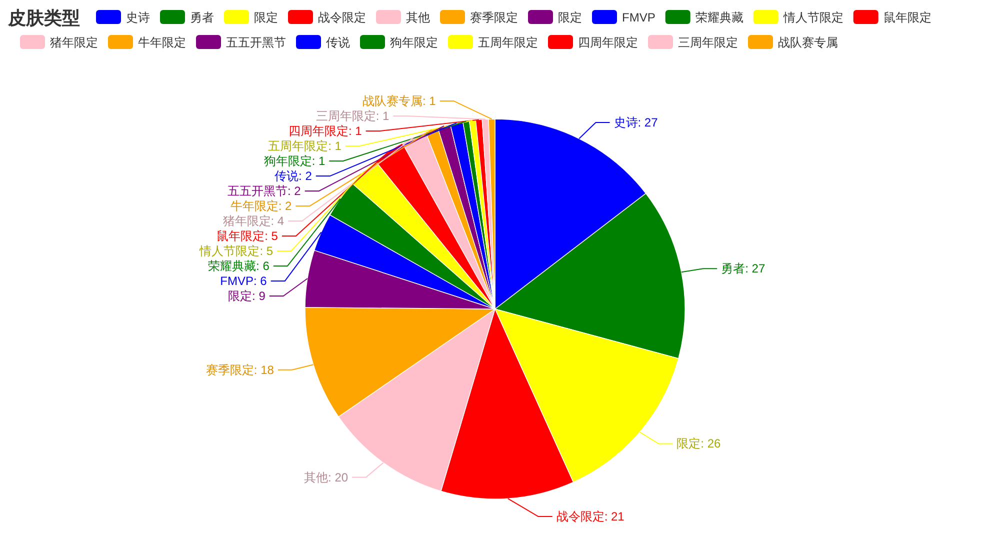  What do you see at coordinates (808, 43) in the screenshot?
I see `legend-label: 战队赛专属` at bounding box center [808, 43].